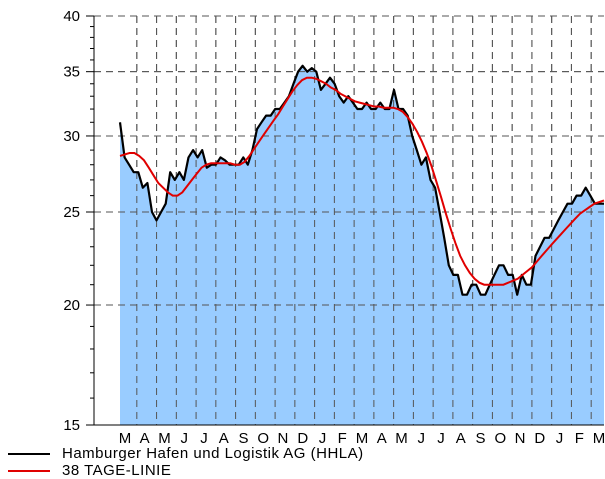 The width and height of the screenshot is (605, 479). I want to click on legend-label-hhla: Hamburger Hafen und Logistik AG (HHLA), so click(213, 453).